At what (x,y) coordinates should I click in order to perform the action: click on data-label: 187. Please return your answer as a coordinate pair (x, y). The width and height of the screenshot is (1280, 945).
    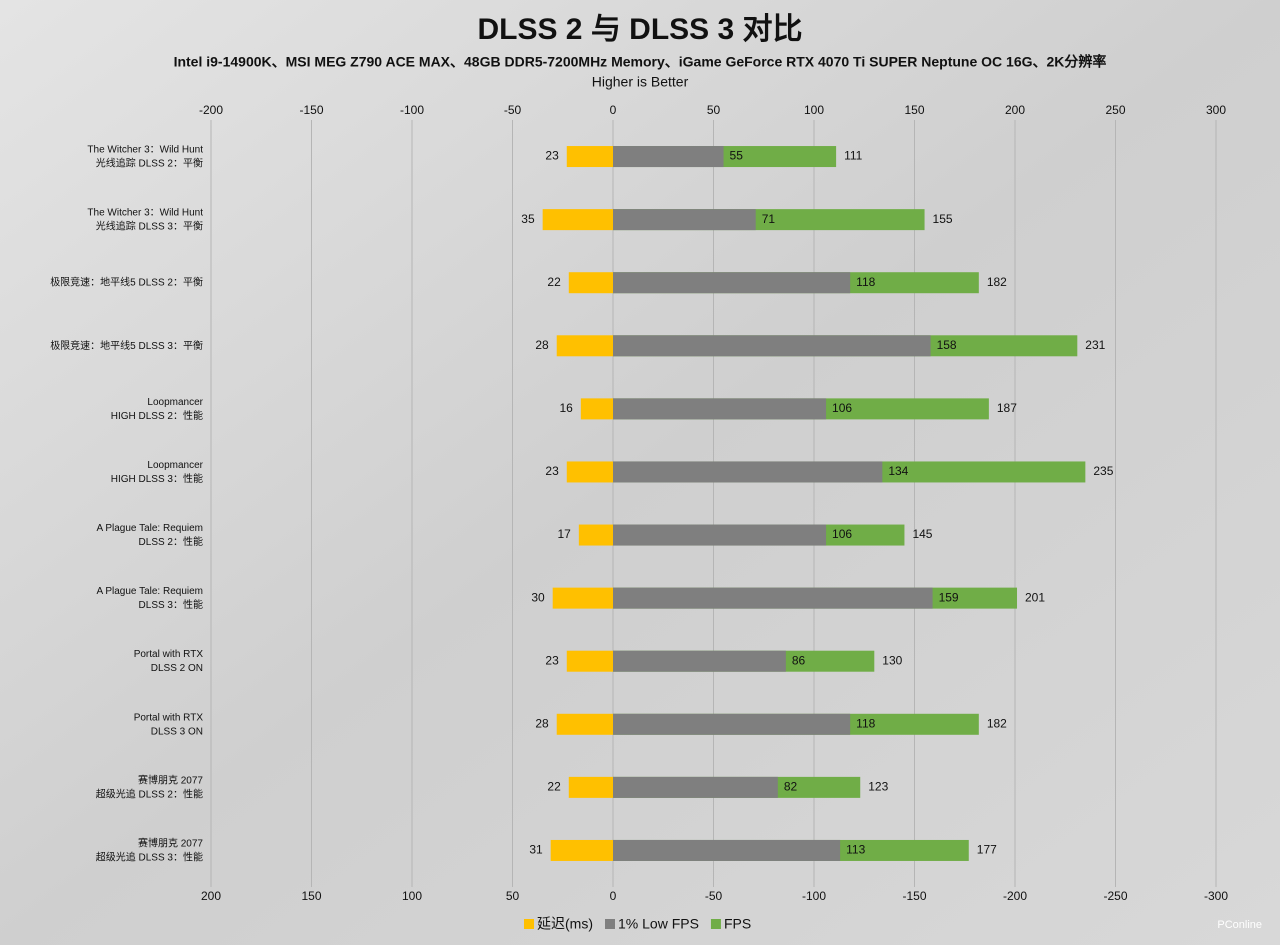
    Looking at the image, I should click on (1007, 408).